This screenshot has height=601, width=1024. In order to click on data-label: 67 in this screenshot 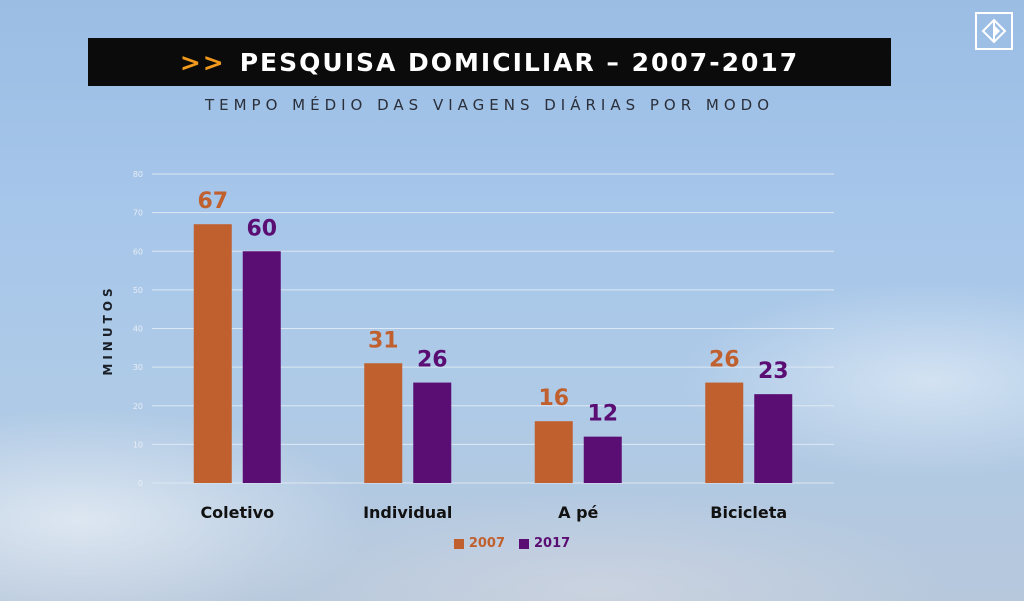, I will do `click(212, 201)`.